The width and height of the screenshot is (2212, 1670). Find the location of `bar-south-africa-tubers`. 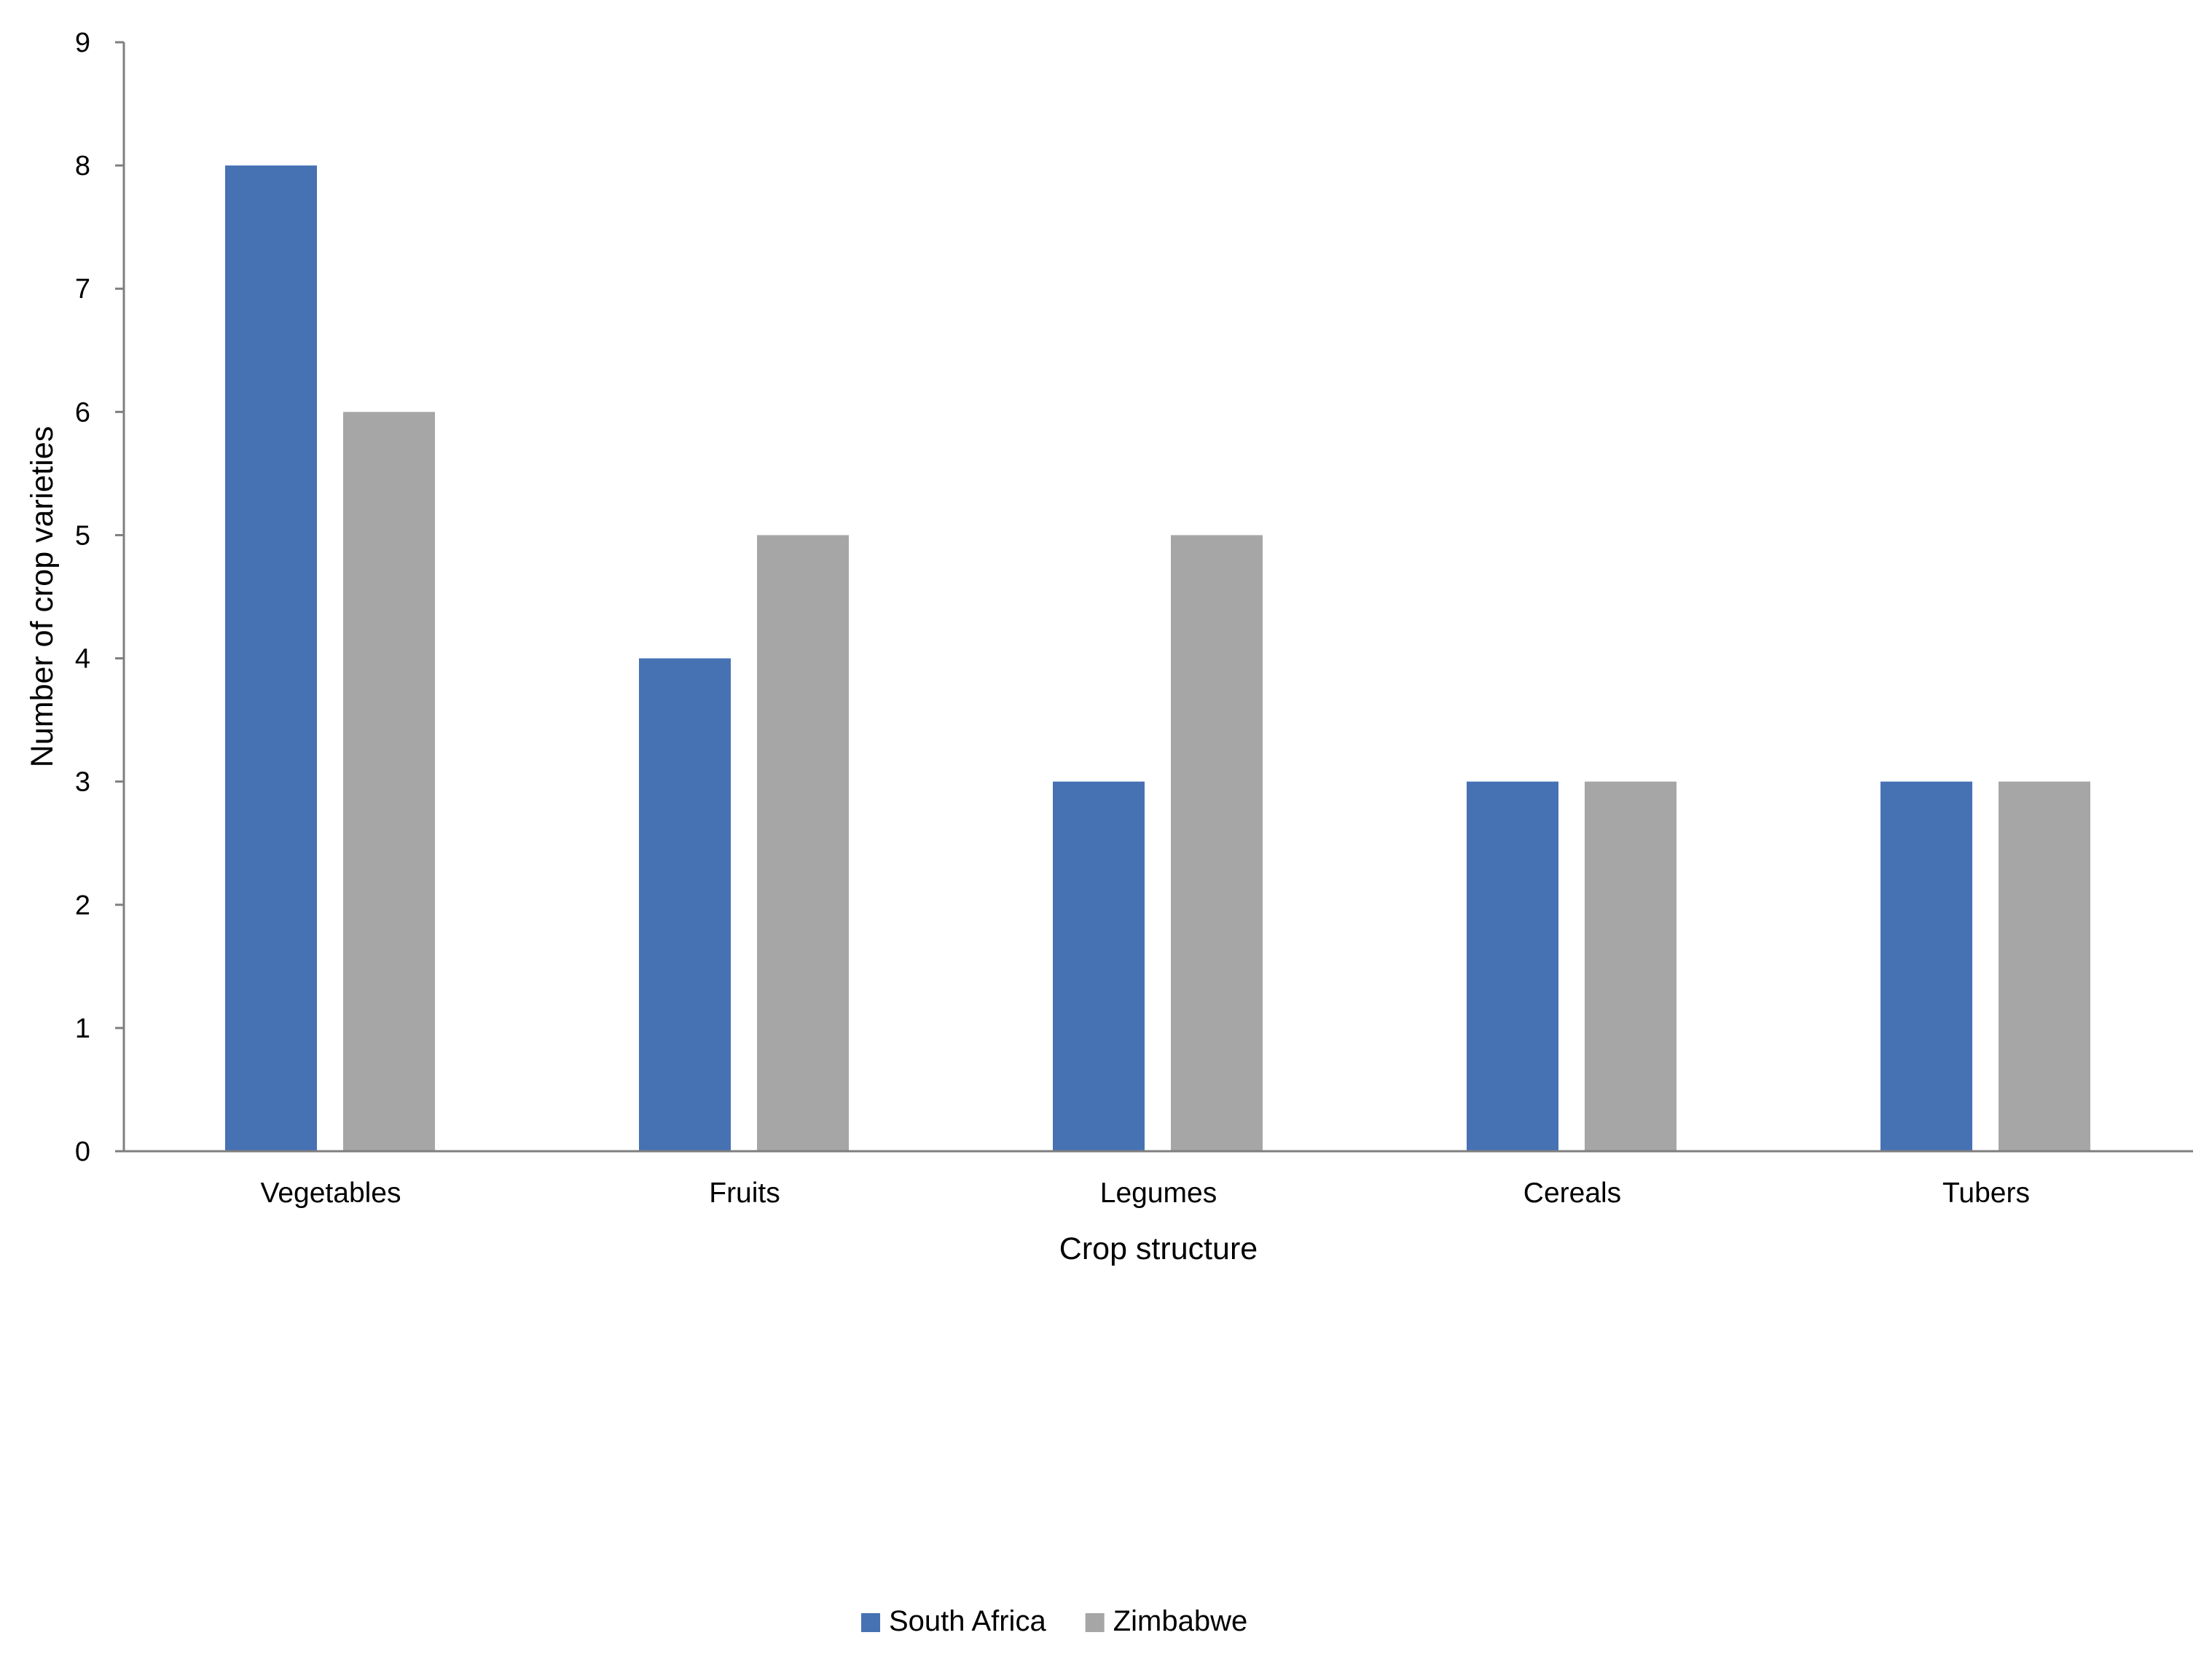

bar-south-africa-tubers is located at coordinates (1926, 966).